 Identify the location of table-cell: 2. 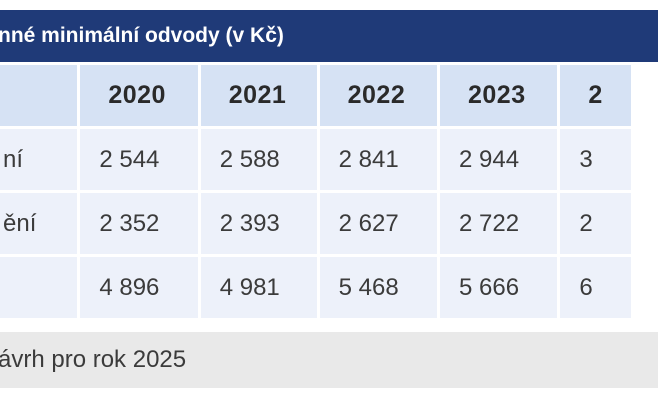
(595, 223).